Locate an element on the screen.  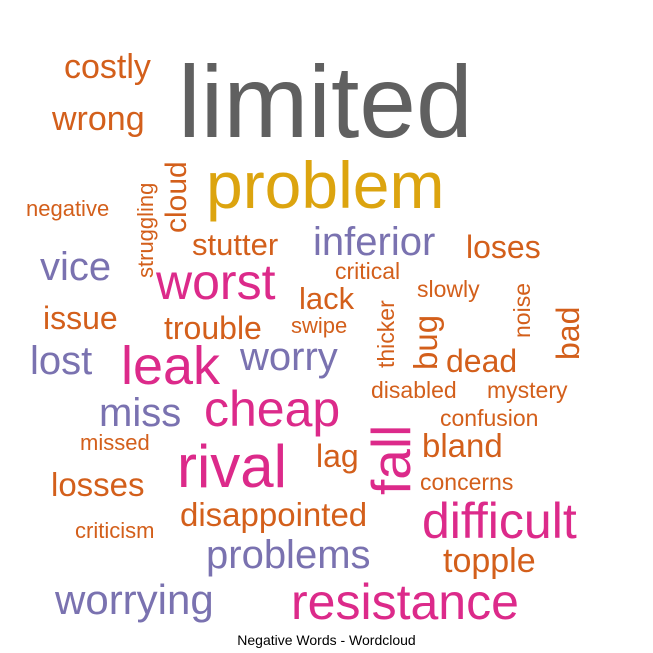
word-disabled: disabled is located at coordinates (414, 390).